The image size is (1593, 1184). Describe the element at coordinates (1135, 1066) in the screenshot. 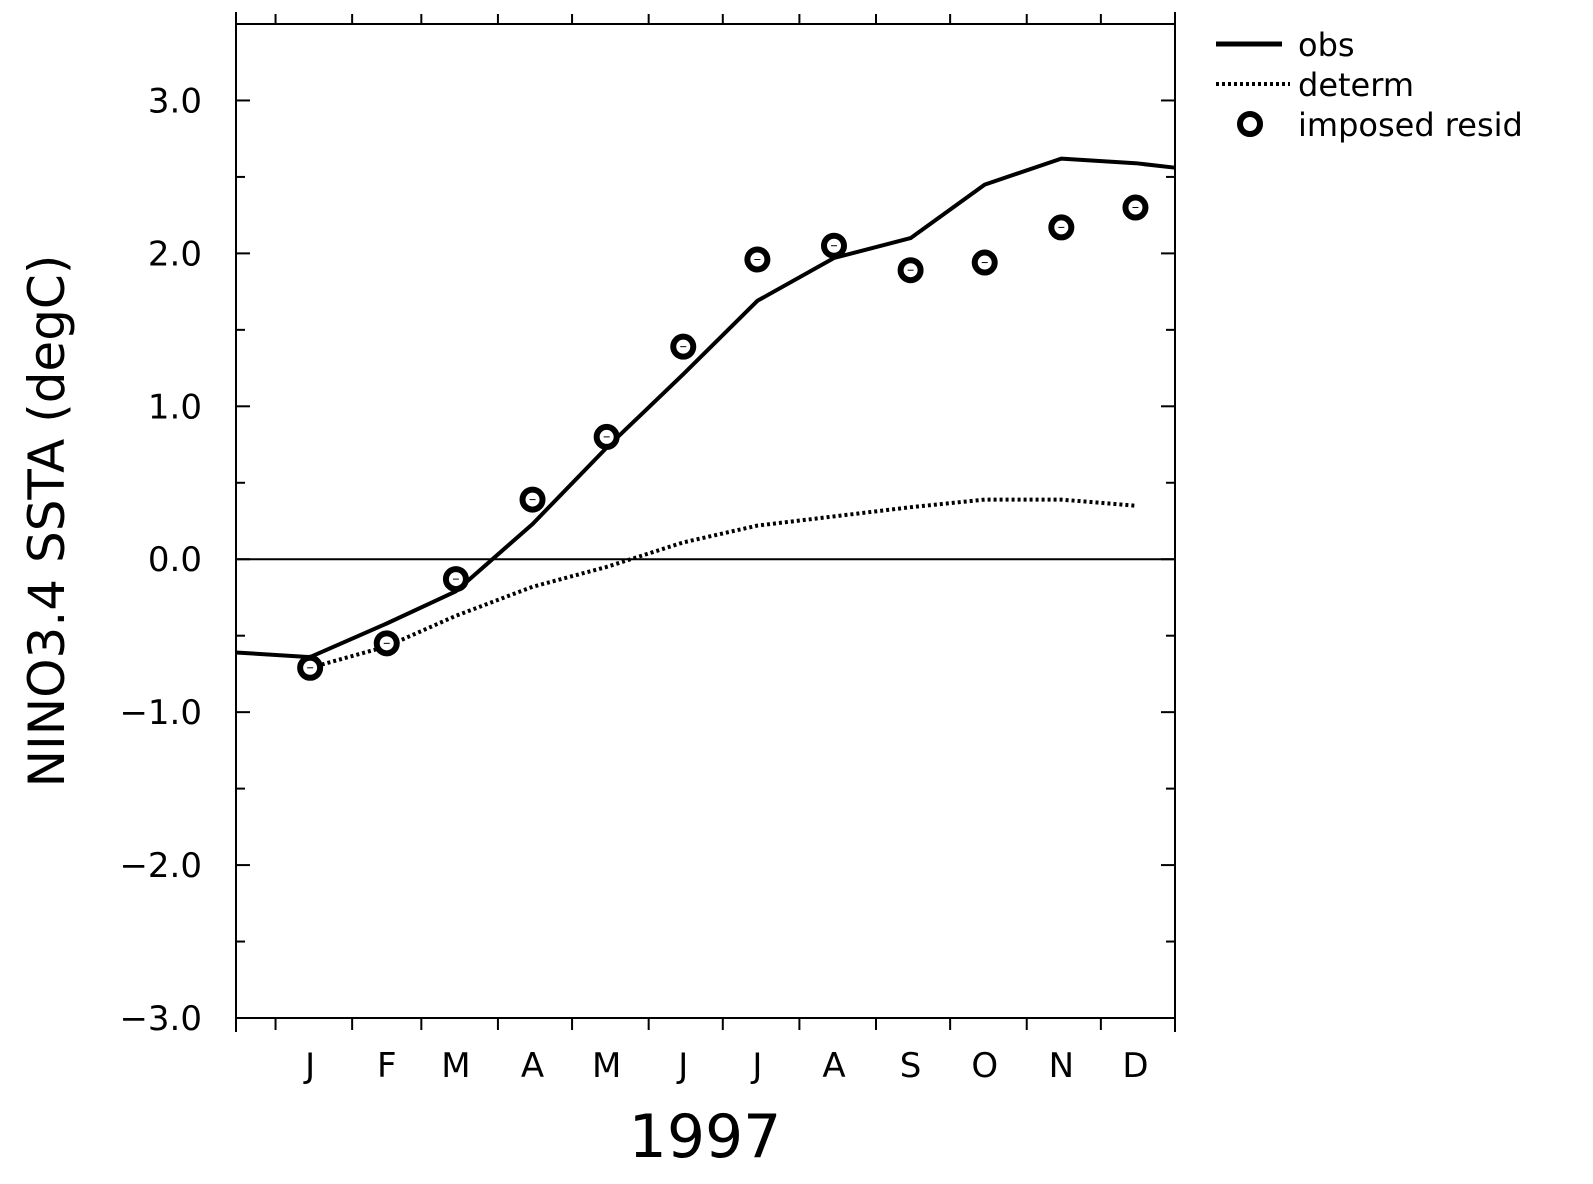

I see `x-tick-label: D` at that location.